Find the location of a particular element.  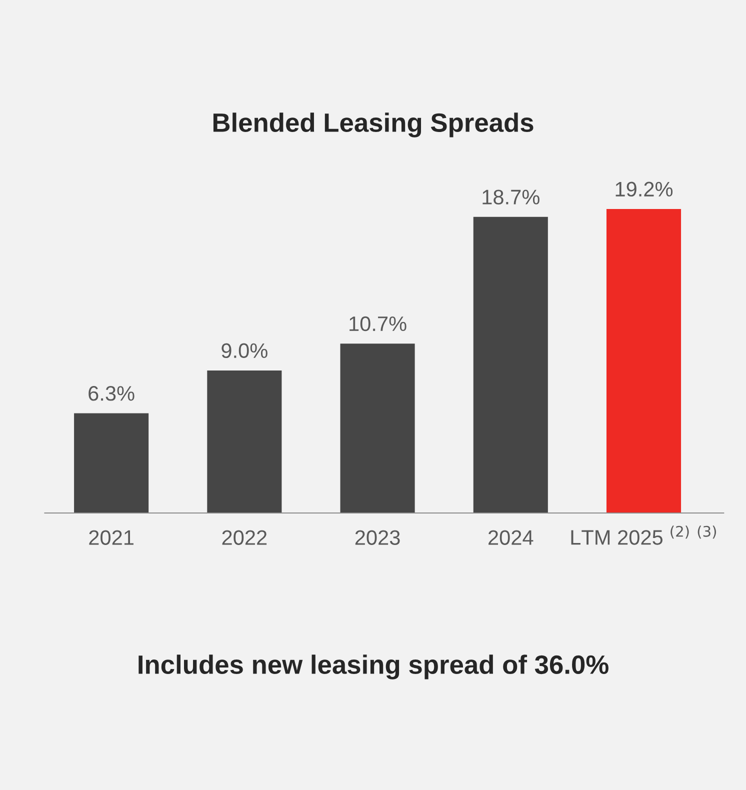

x-tick-label: 2021 is located at coordinates (111, 537).